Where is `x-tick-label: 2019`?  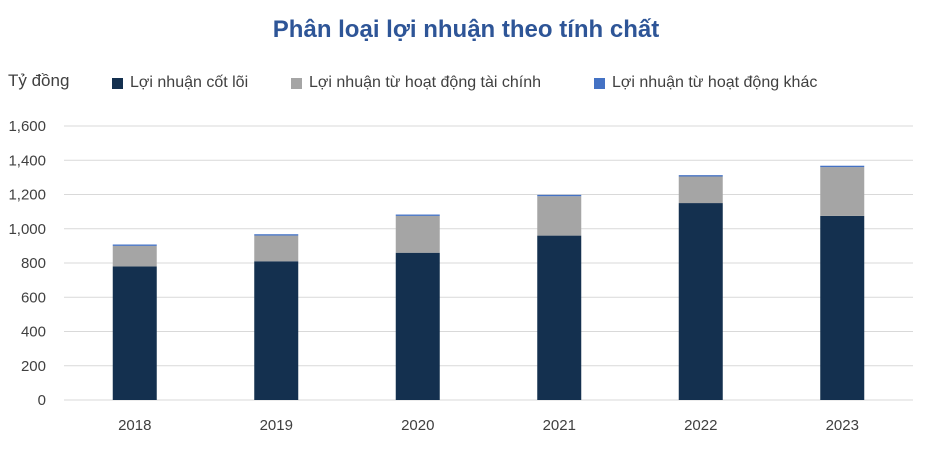 x-tick-label: 2019 is located at coordinates (276, 425).